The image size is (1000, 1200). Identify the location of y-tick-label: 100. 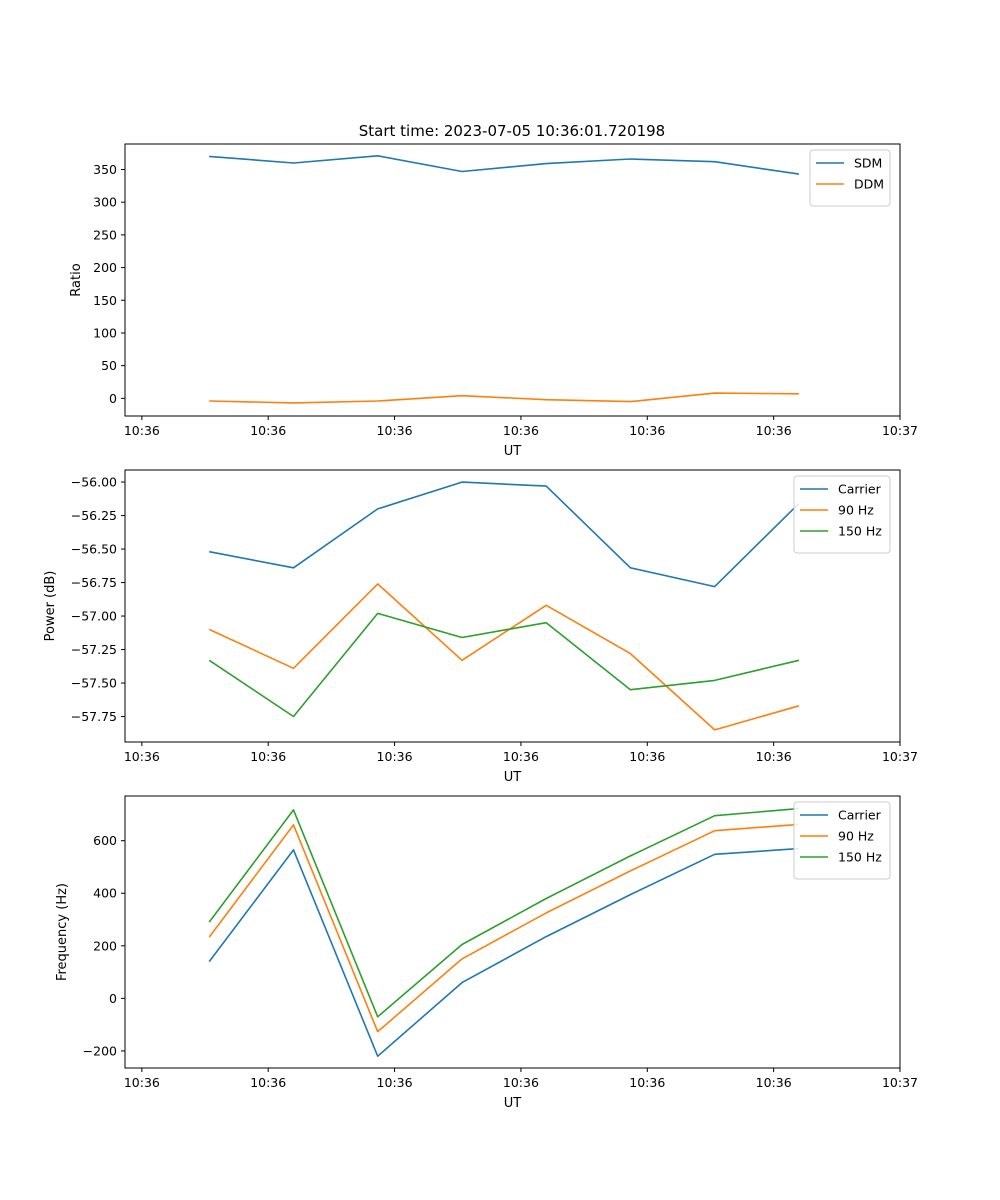
(105, 332).